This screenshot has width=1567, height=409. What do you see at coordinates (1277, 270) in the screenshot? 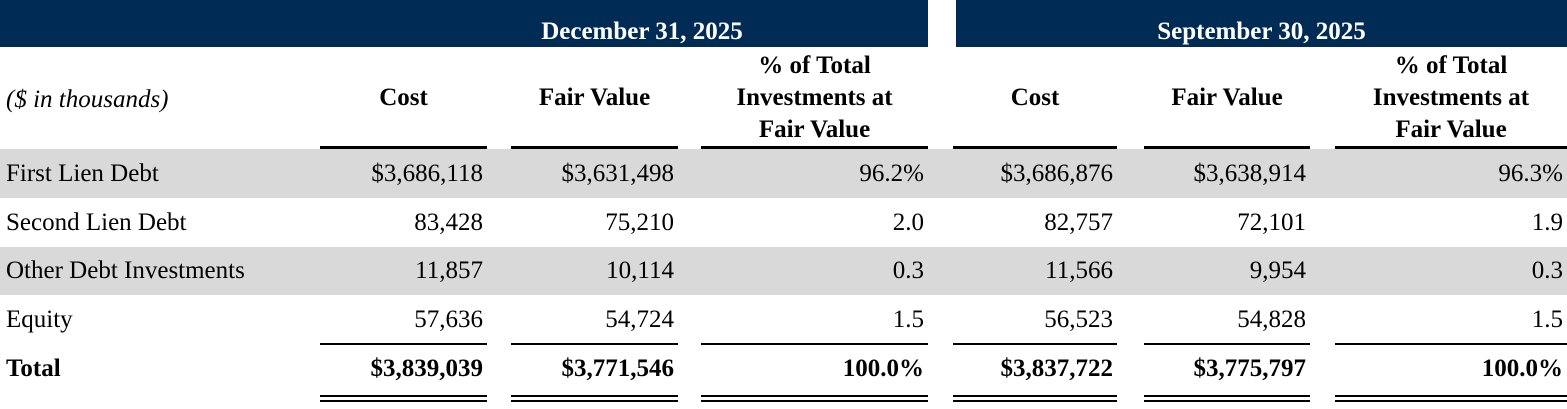
I see `value-cell: 9,954` at bounding box center [1277, 270].